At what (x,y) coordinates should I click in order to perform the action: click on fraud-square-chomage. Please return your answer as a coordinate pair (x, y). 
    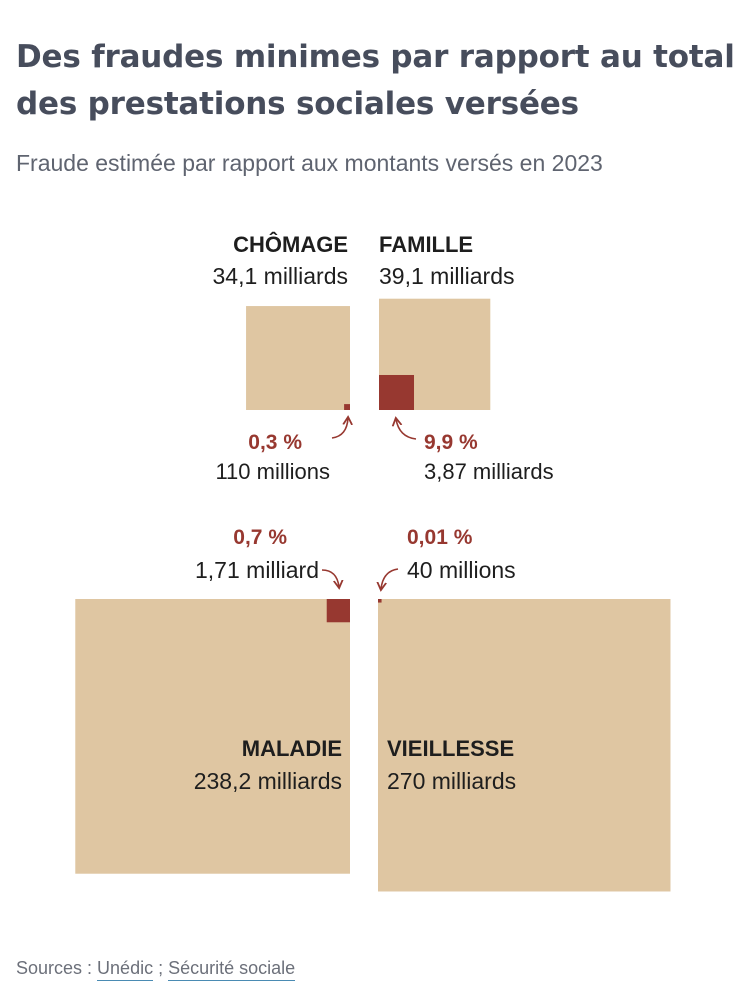
    Looking at the image, I should click on (347, 407).